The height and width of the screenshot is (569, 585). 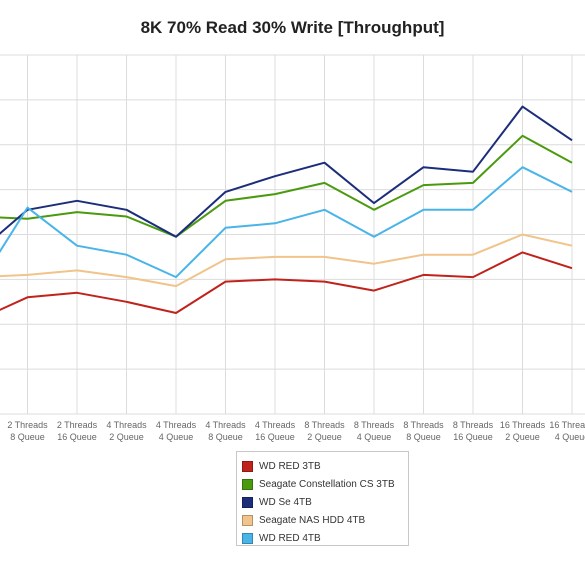 I want to click on legend-item: WD Se 4TB, so click(x=325, y=502).